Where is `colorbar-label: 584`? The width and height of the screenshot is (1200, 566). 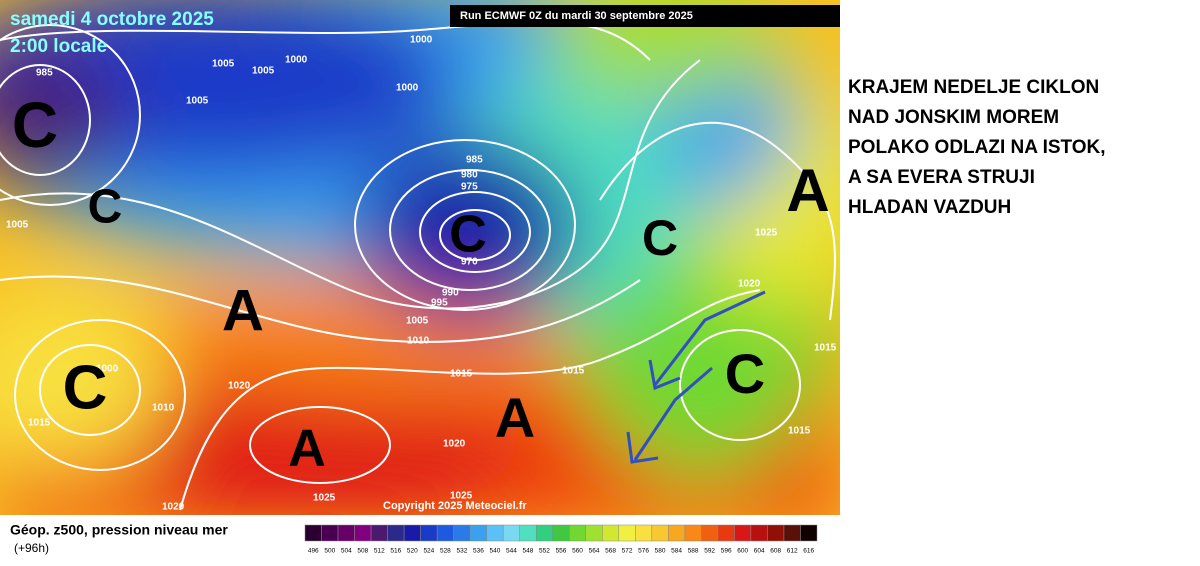 colorbar-label: 584 is located at coordinates (676, 551).